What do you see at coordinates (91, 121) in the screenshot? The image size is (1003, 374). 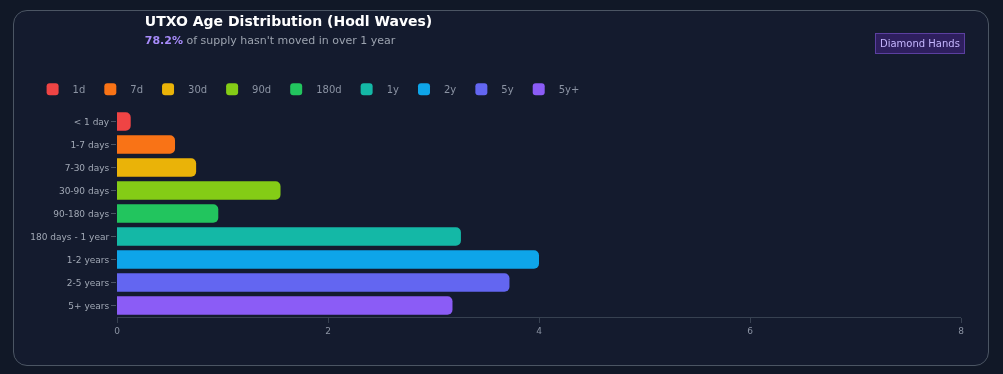 I see `y-tick-label: < 1 day` at bounding box center [91, 121].